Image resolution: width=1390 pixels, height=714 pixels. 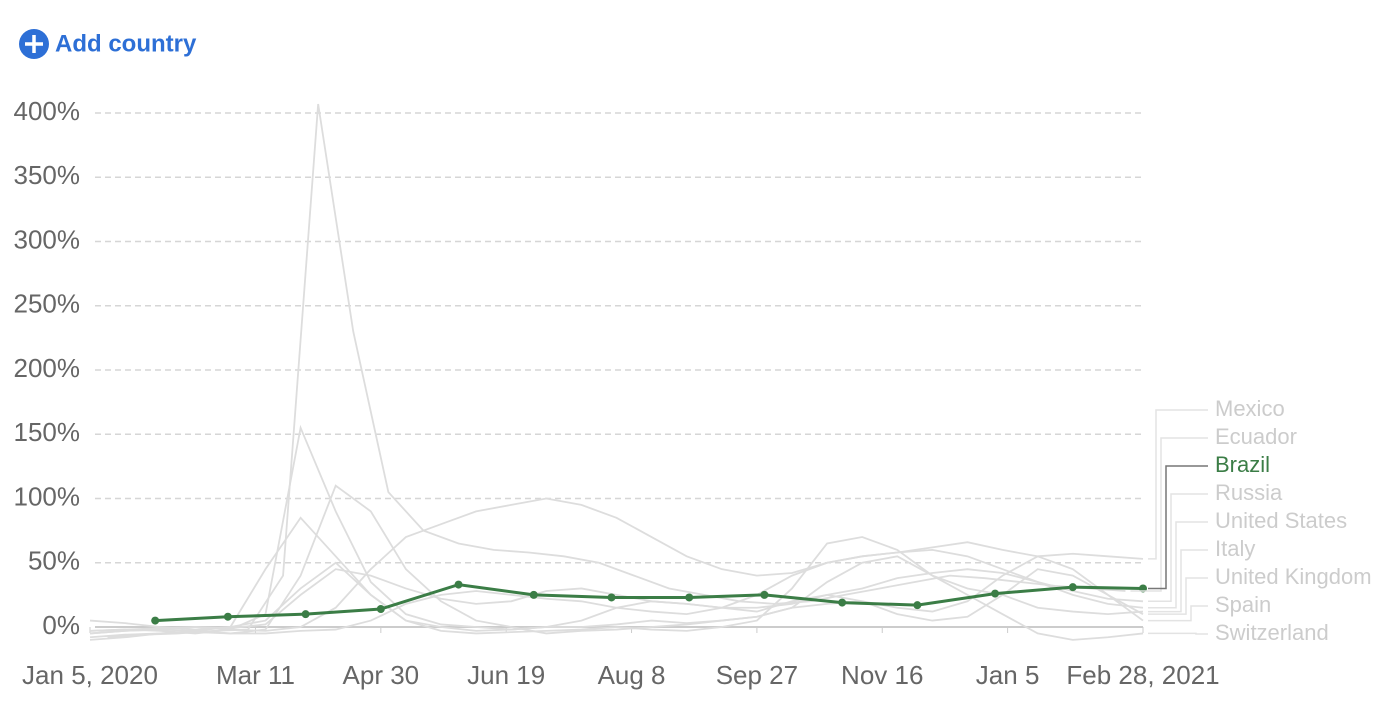 What do you see at coordinates (1242, 464) in the screenshot?
I see `legend-label: Brazil` at bounding box center [1242, 464].